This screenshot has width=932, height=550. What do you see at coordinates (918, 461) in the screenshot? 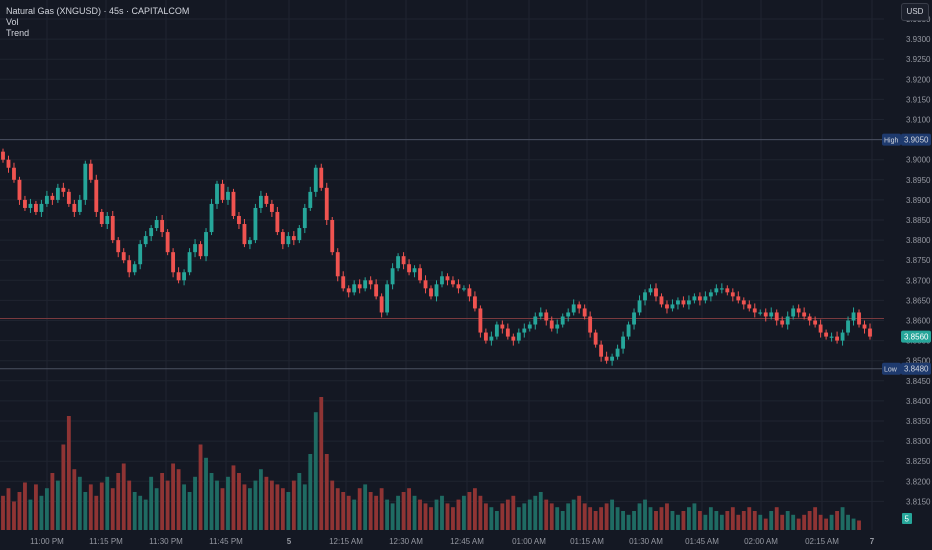
I see `price-tick-label: 3.8250` at bounding box center [918, 461].